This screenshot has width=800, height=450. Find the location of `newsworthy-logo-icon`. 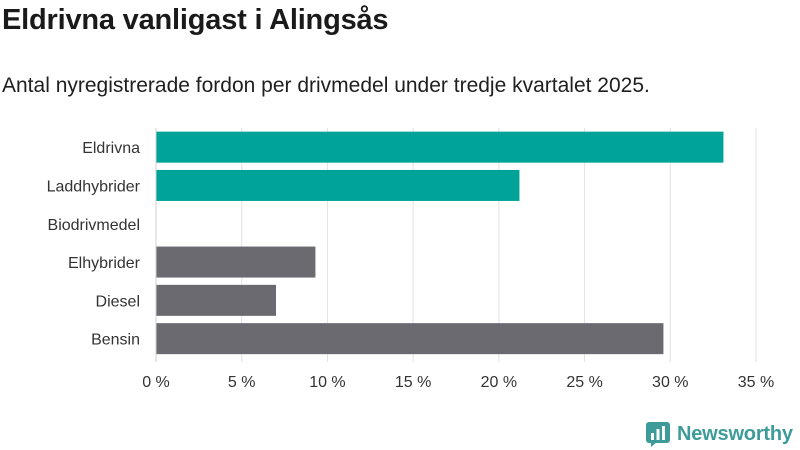

newsworthy-logo-icon is located at coordinates (658, 434).